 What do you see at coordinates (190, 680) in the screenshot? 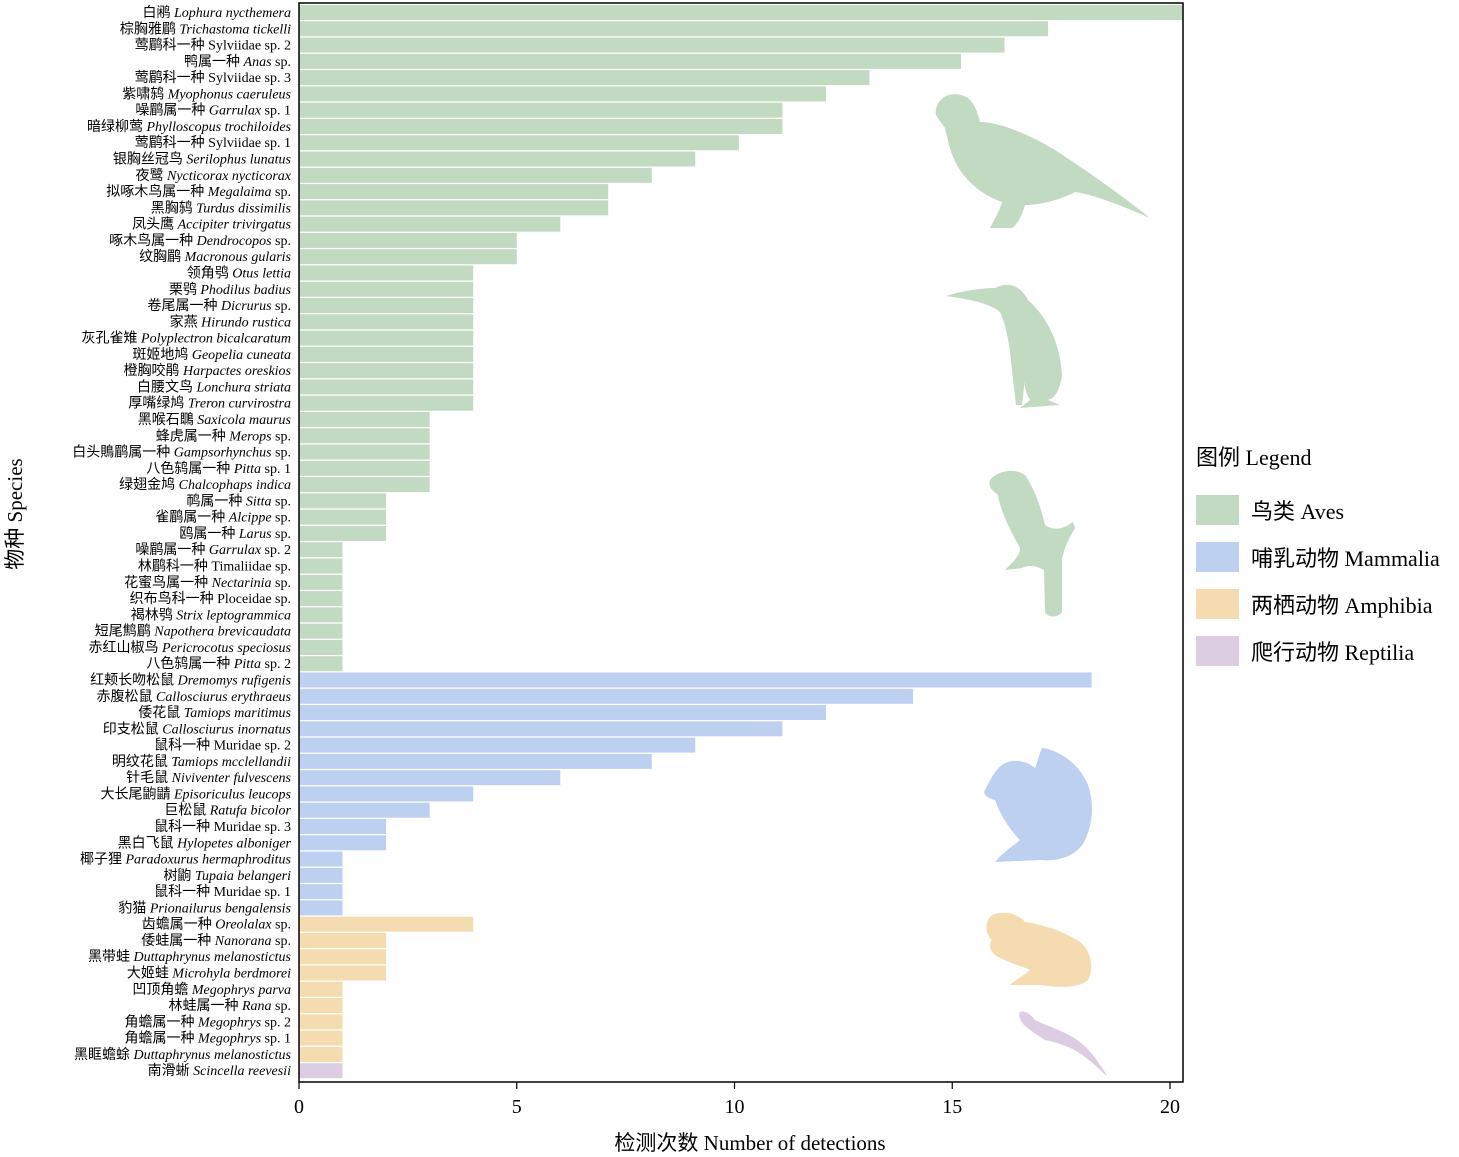
I see `species-label: 红颊长吻松鼠 Dremomys rufigenis` at bounding box center [190, 680].